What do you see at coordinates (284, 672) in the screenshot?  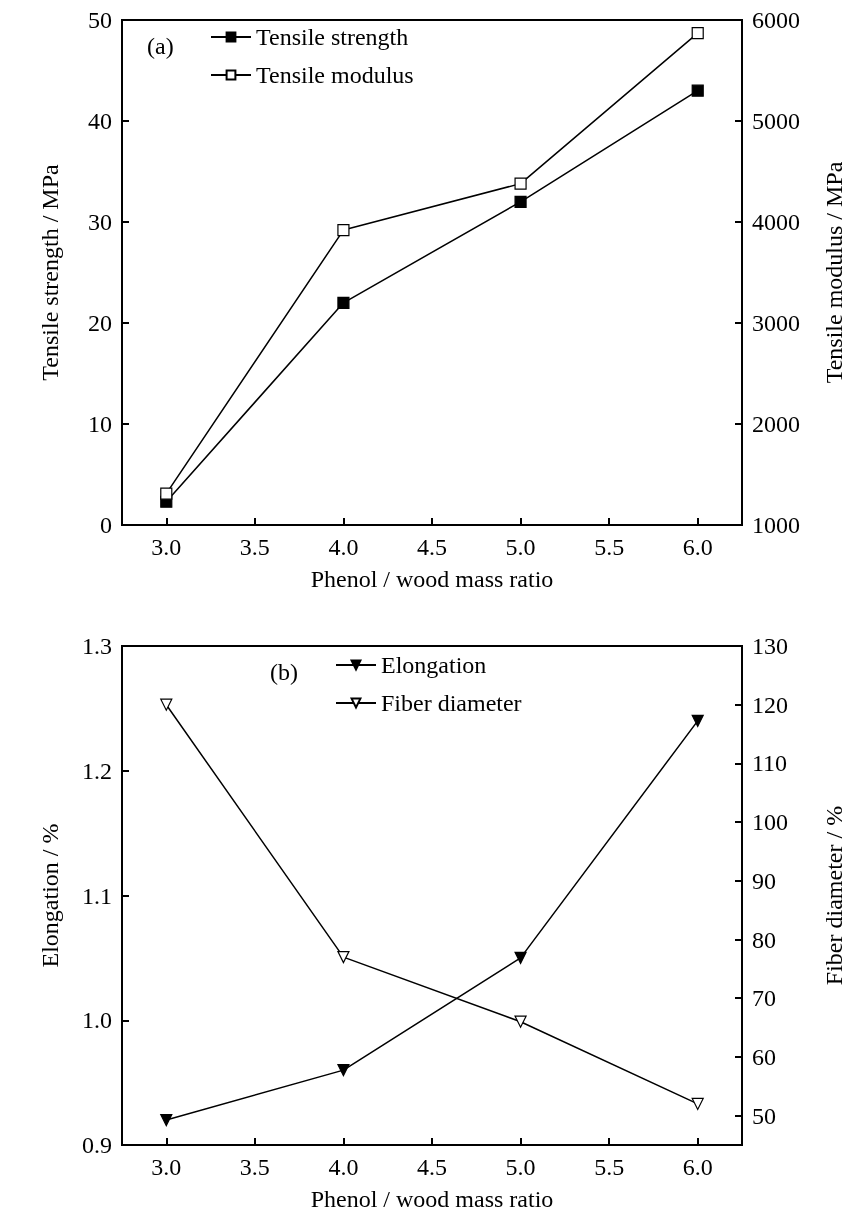 I see `annotation: (b)` at bounding box center [284, 672].